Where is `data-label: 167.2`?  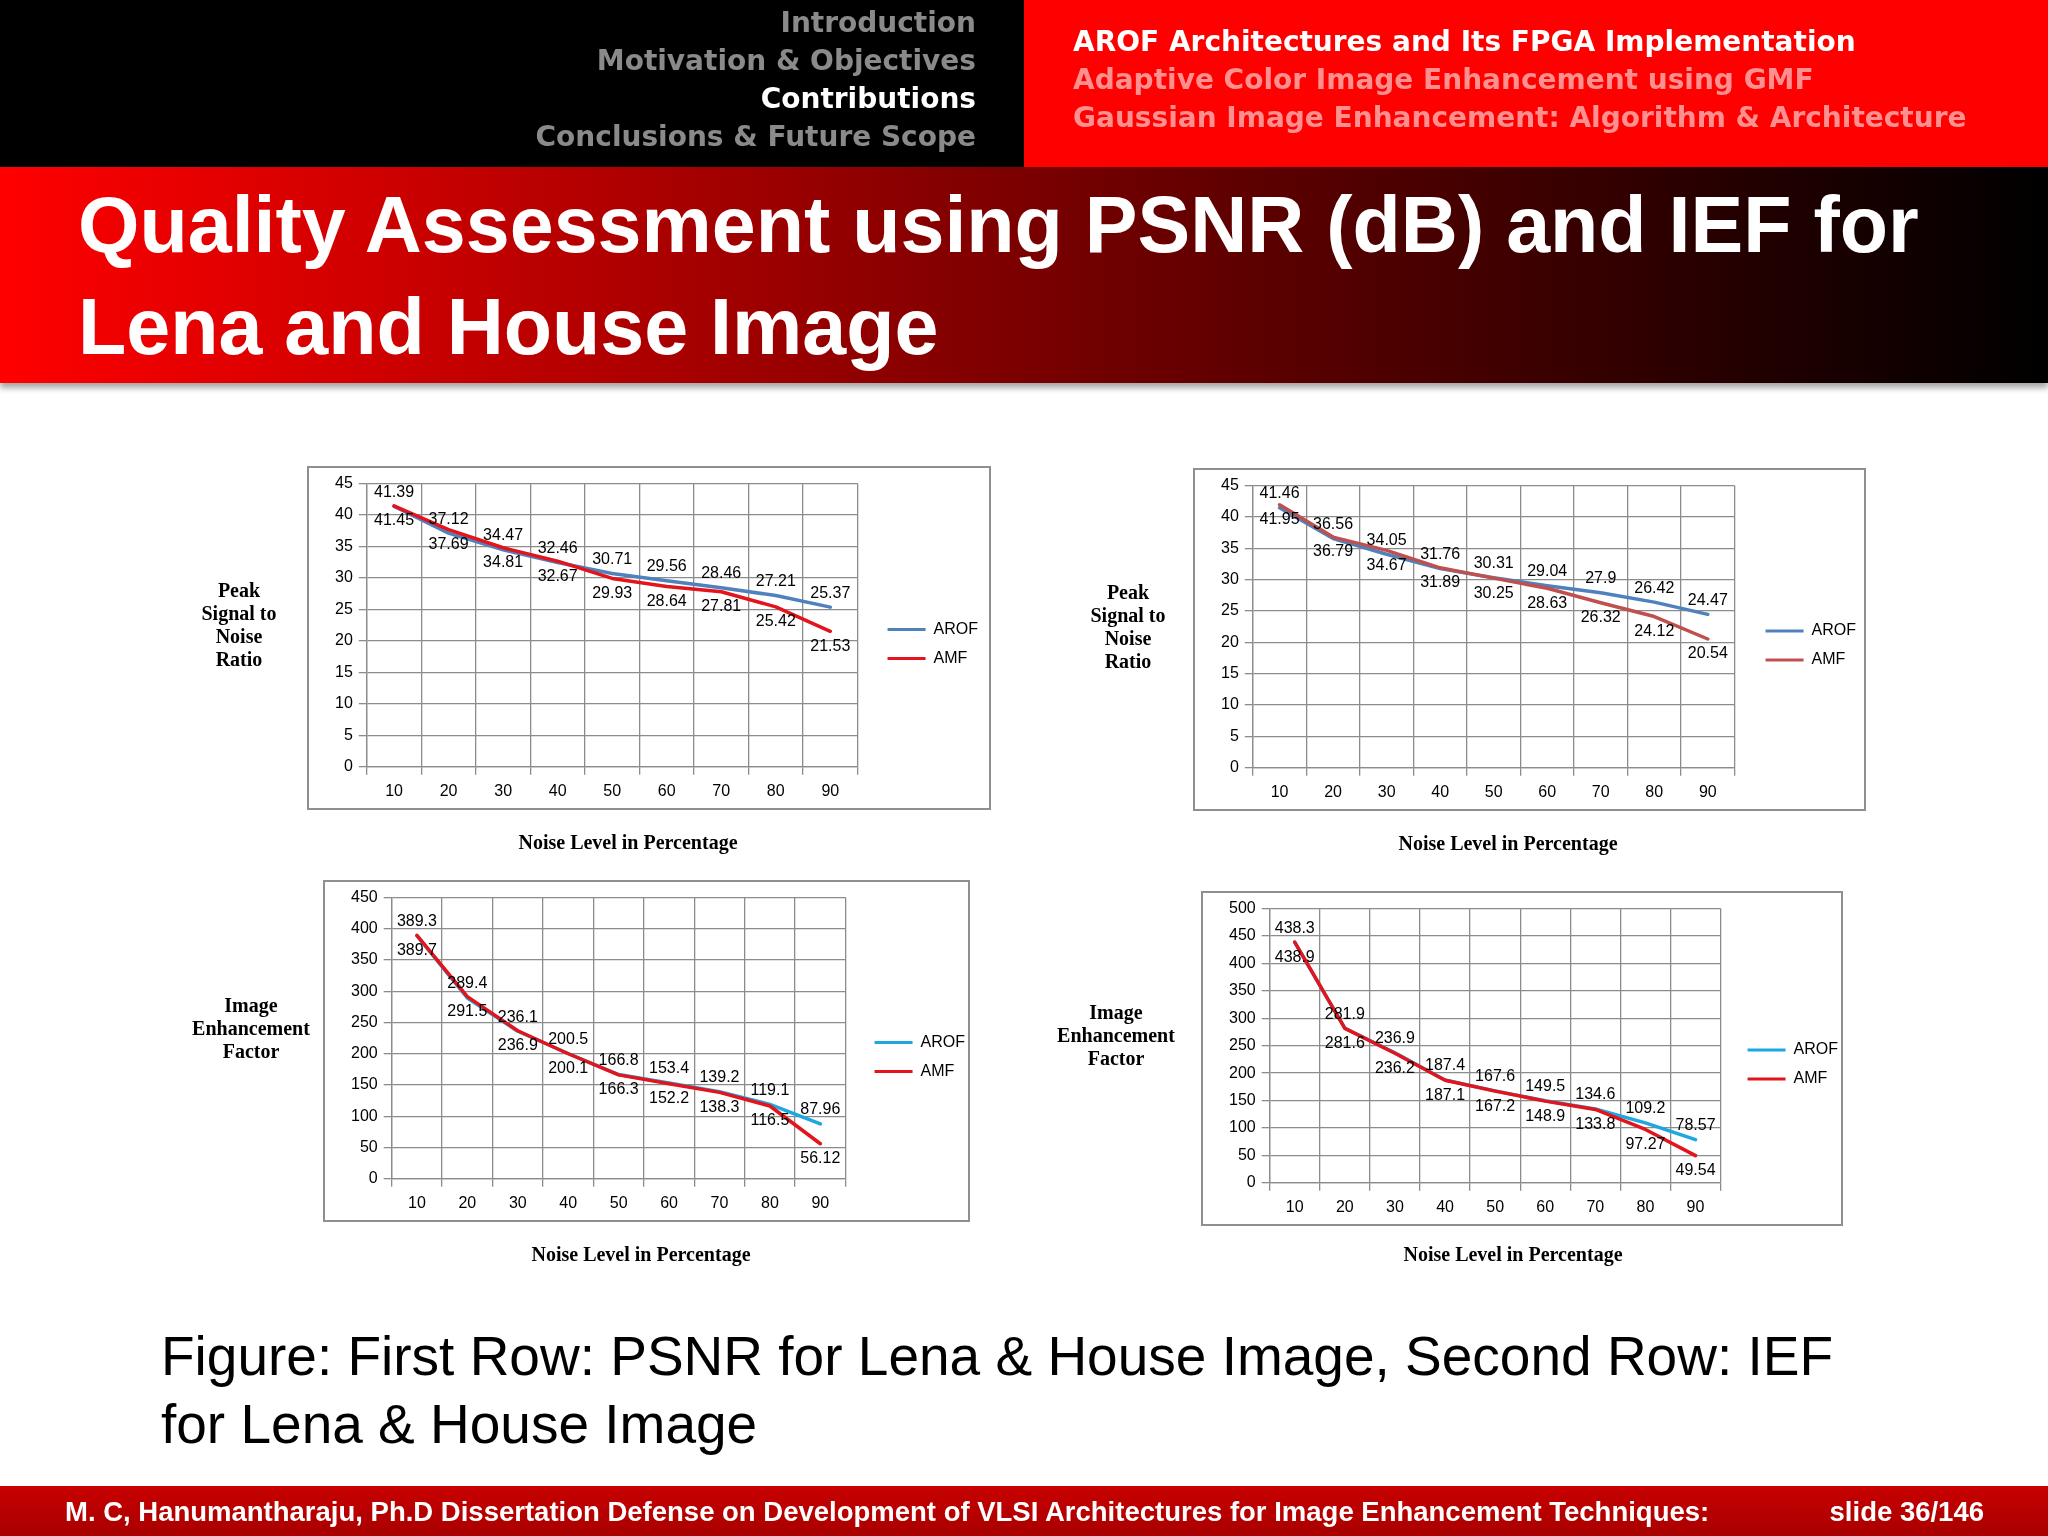 data-label: 167.2 is located at coordinates (1495, 1105).